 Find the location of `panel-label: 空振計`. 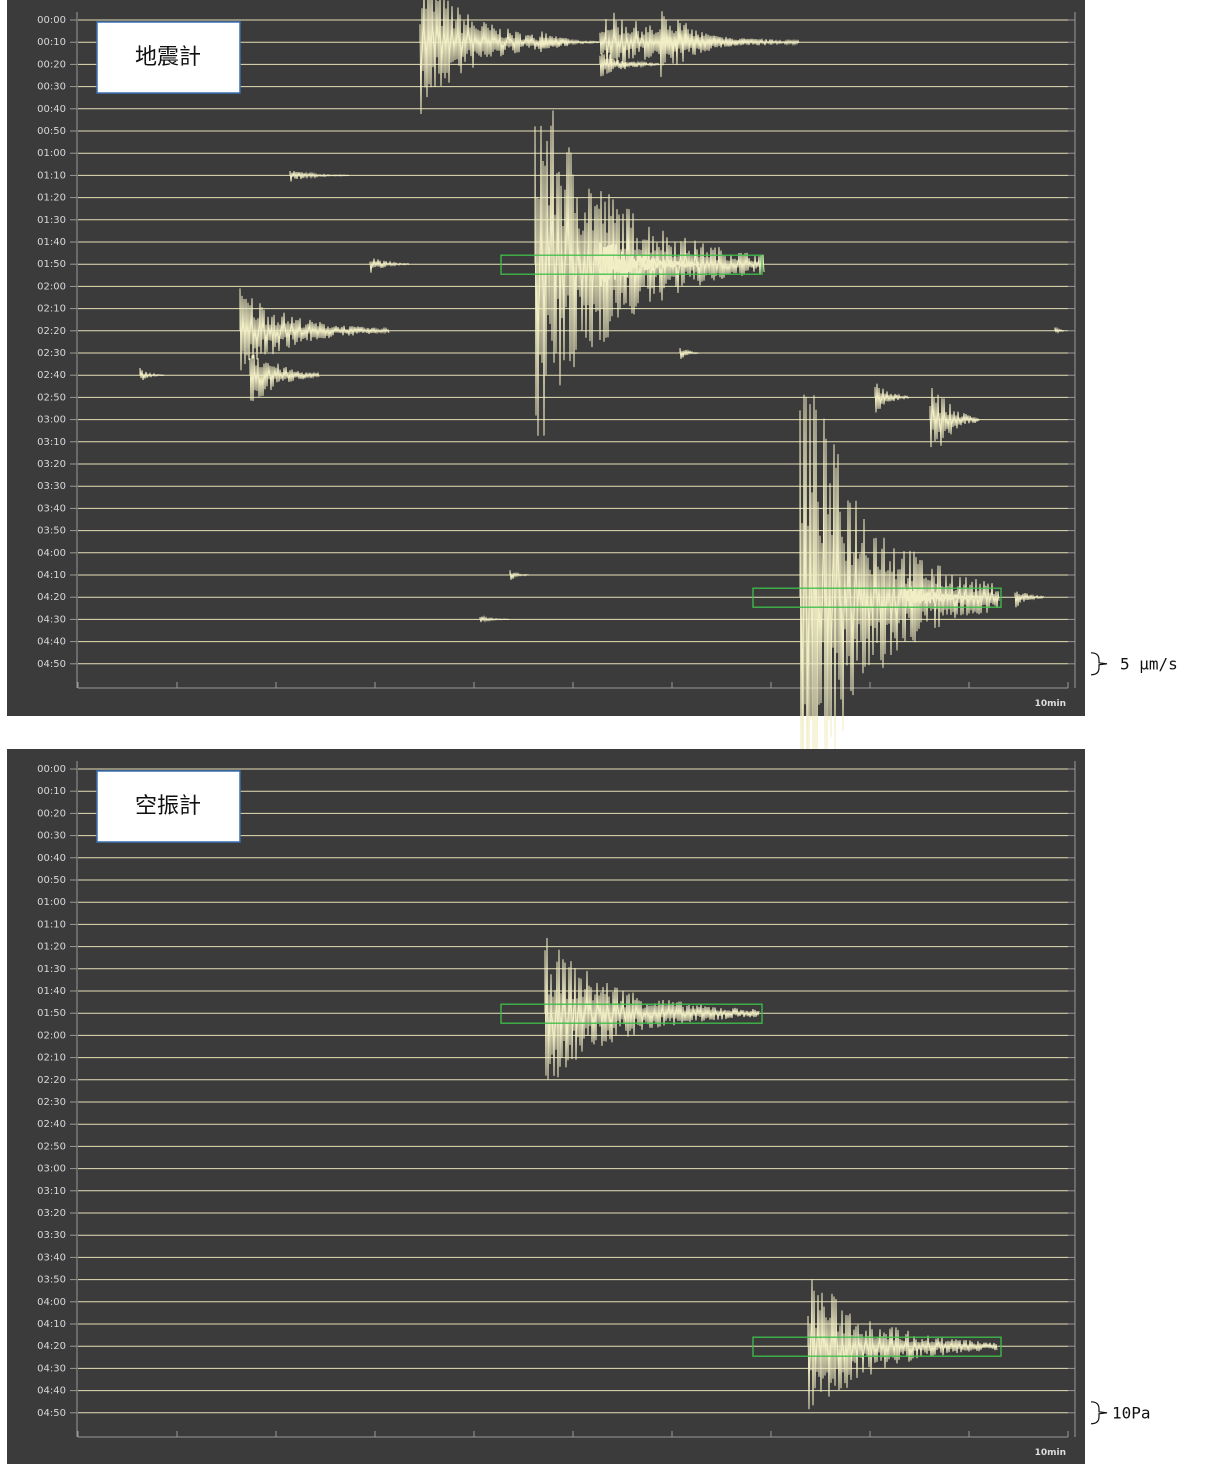

panel-label: 空振計 is located at coordinates (168, 806).